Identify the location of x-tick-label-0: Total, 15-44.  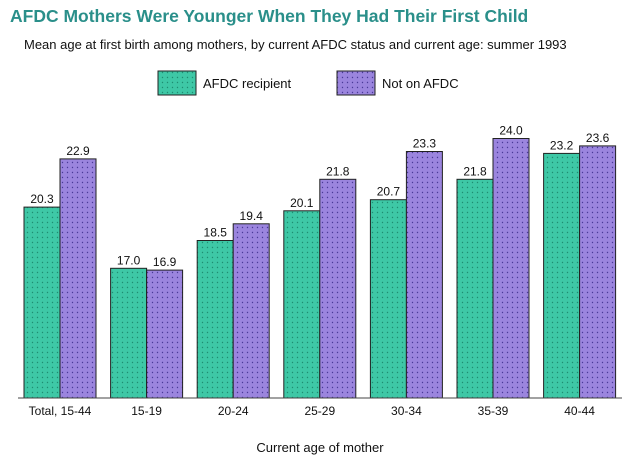
(60, 411).